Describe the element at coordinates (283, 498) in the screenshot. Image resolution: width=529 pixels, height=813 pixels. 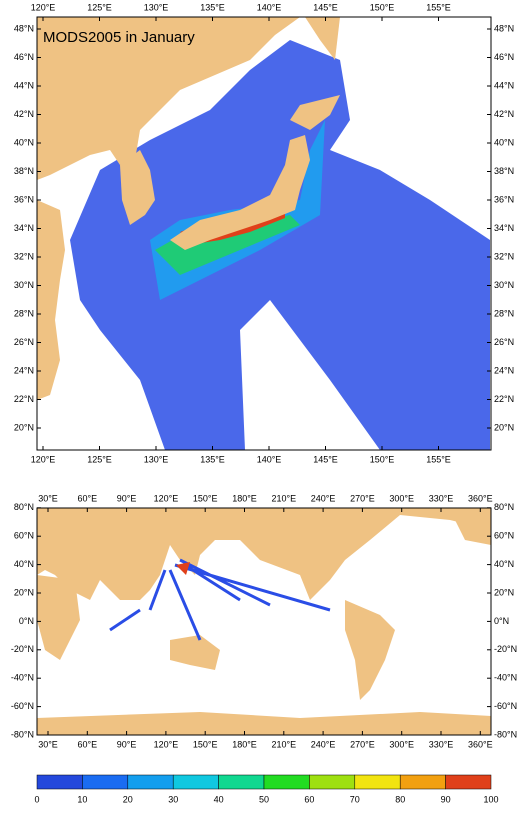
I see `lon-label: 210°E` at that location.